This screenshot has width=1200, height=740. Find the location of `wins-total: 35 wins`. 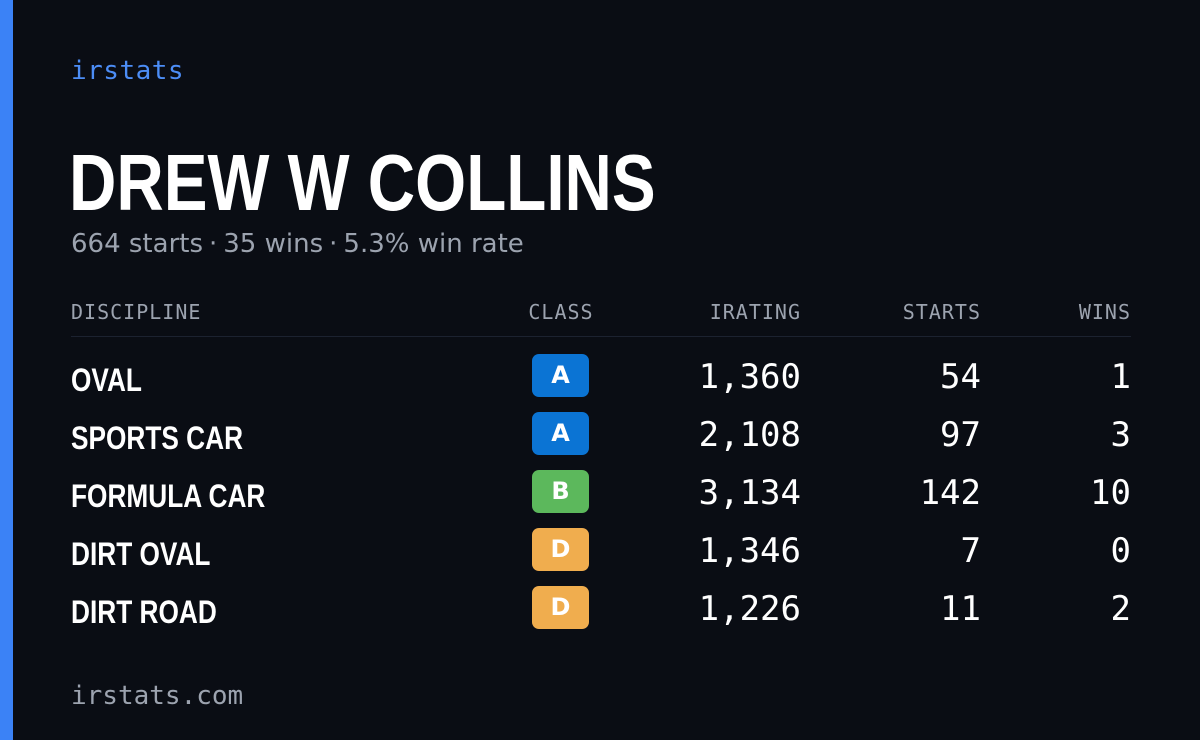

wins-total: 35 wins is located at coordinates (273, 244).